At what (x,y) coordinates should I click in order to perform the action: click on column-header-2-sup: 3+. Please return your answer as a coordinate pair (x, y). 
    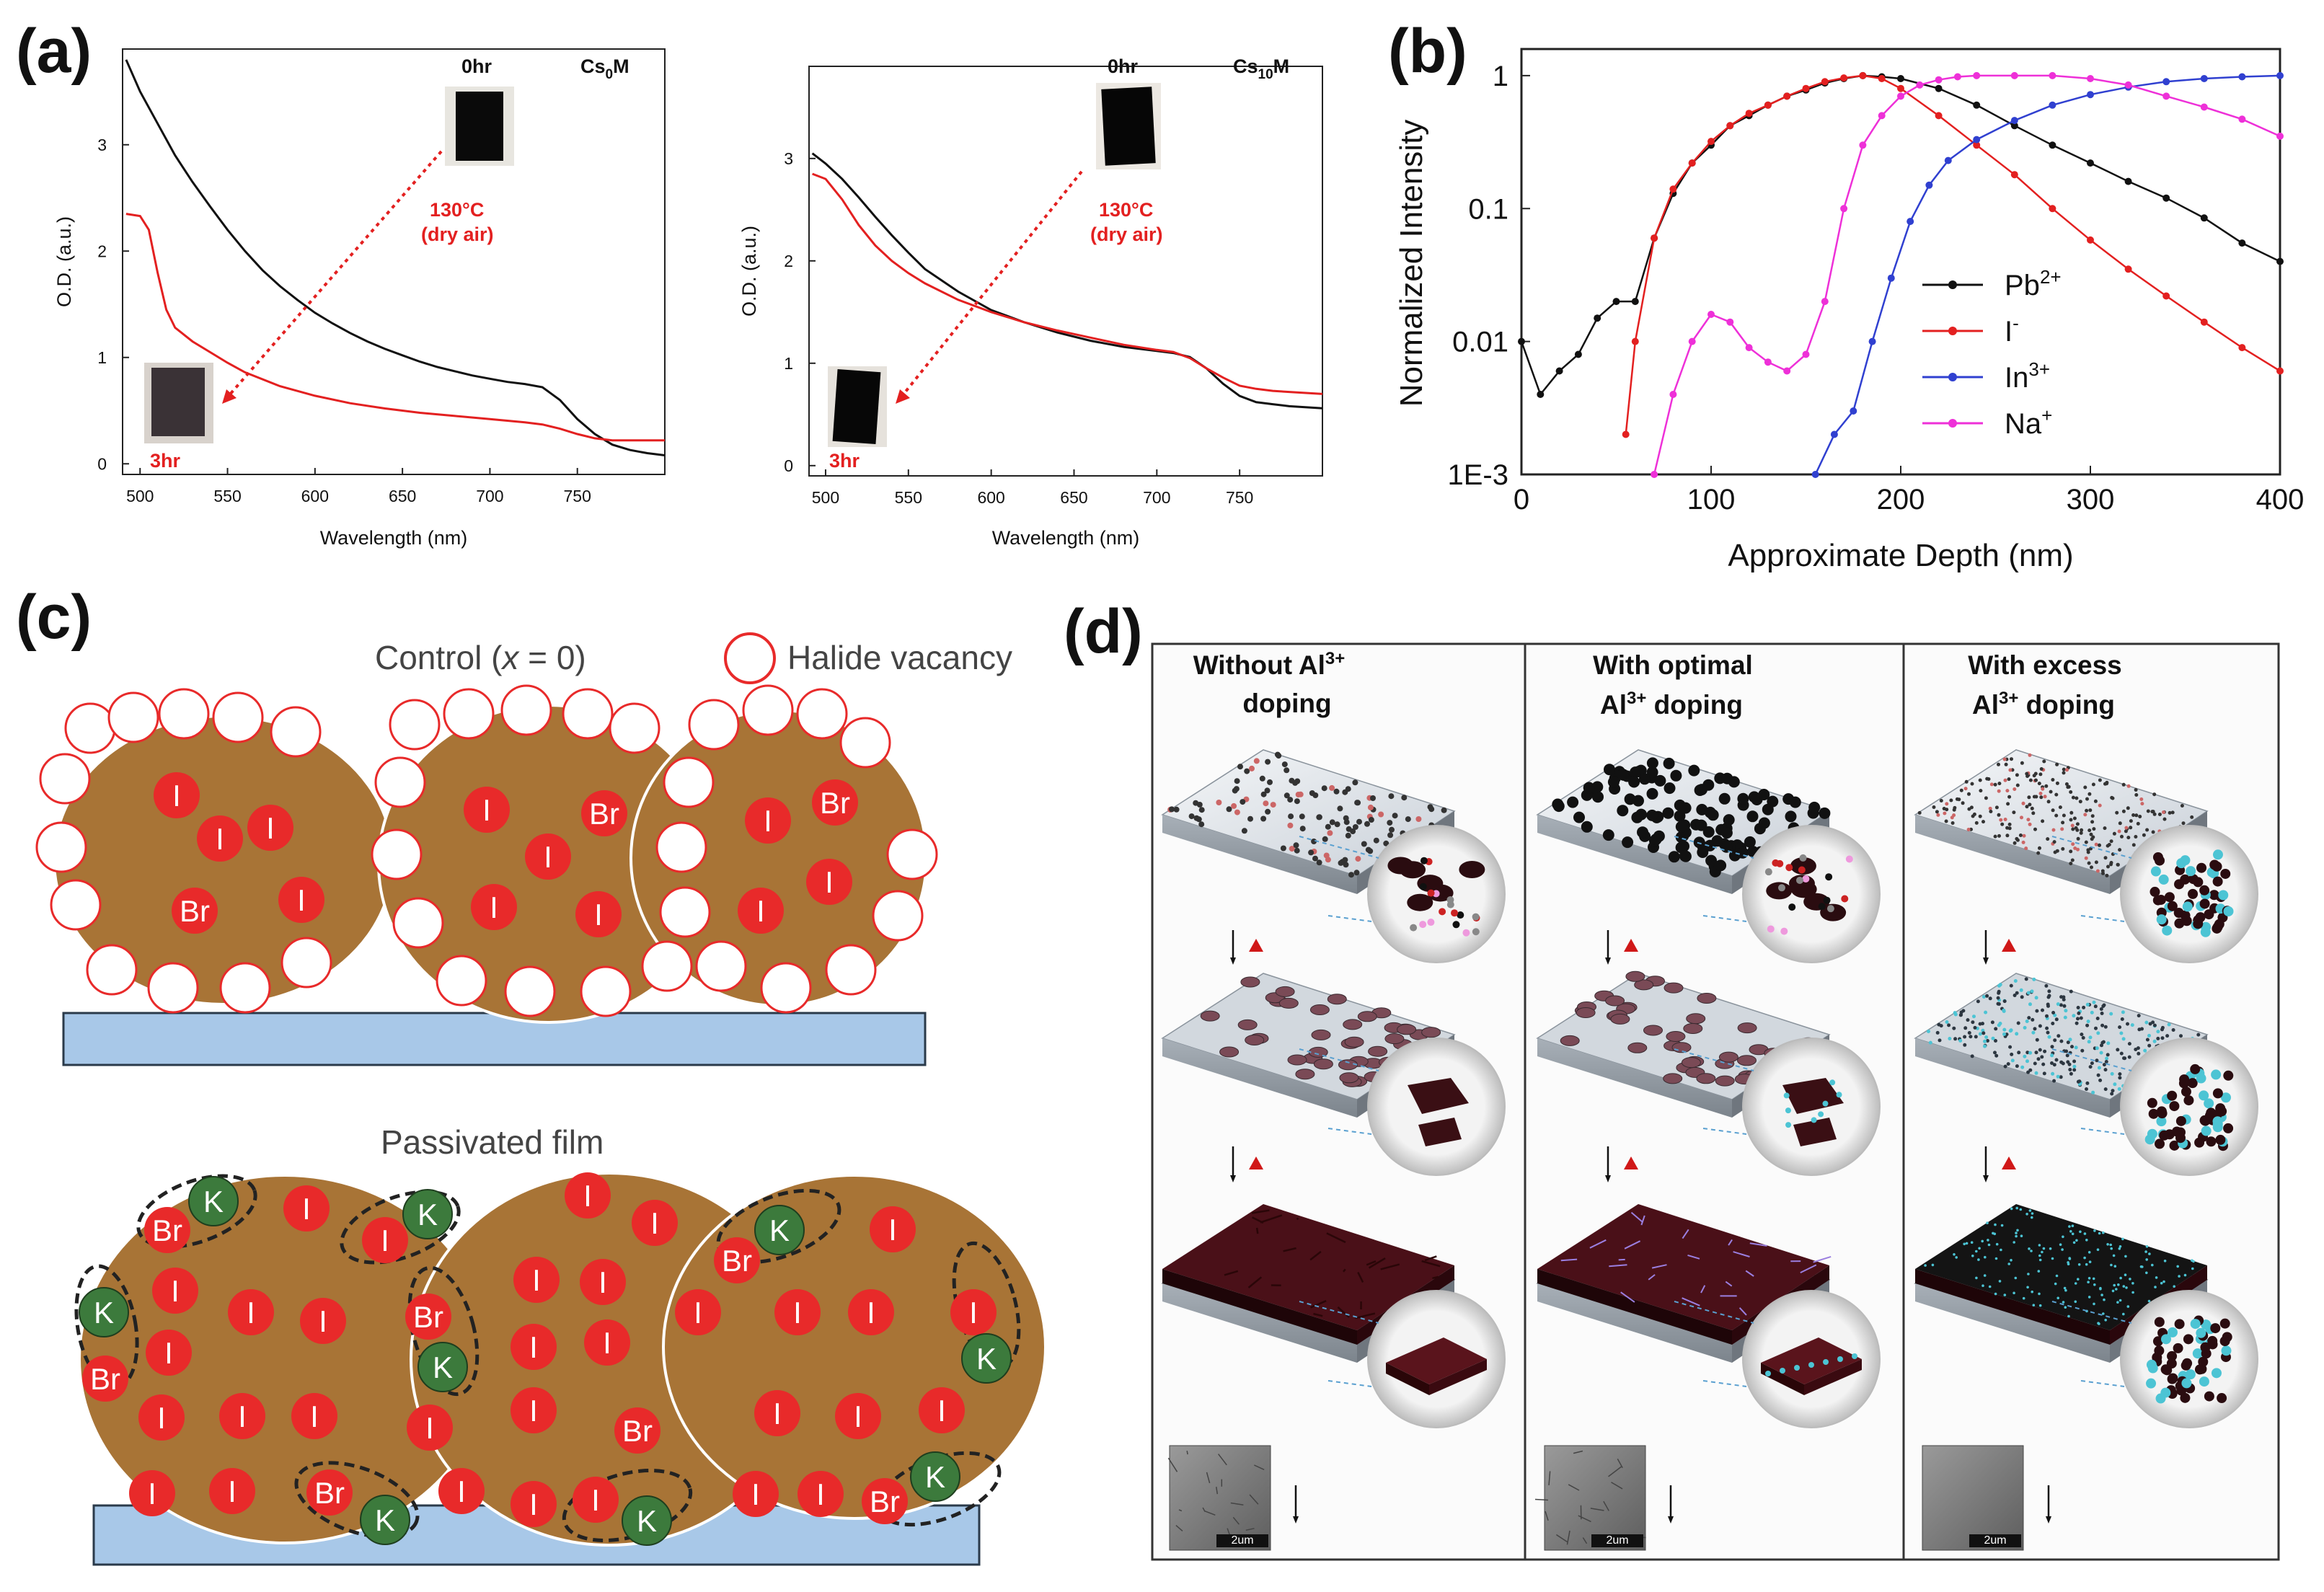
    Looking at the image, I should click on (1637, 698).